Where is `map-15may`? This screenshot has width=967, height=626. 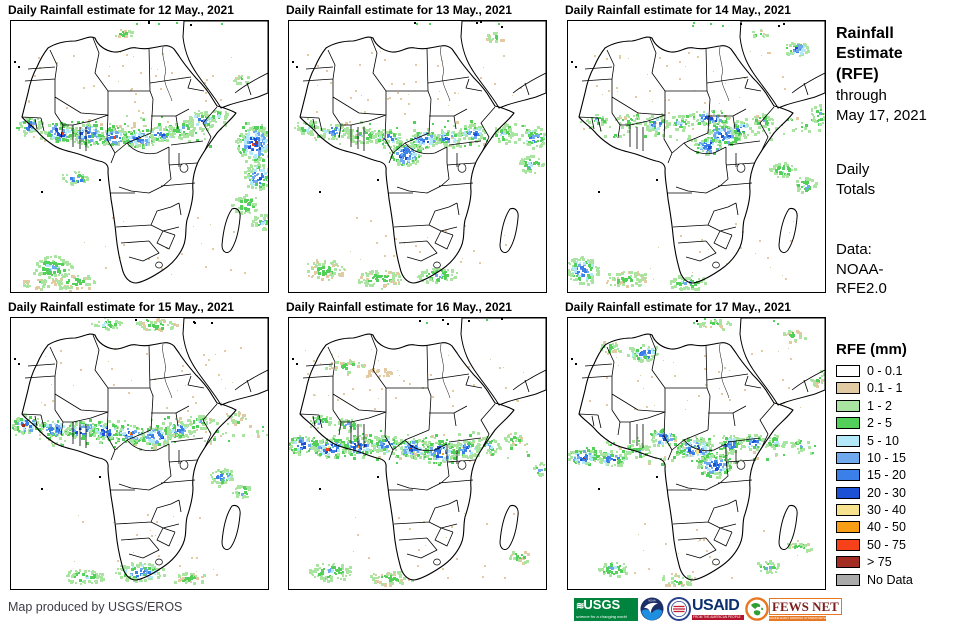 map-15may is located at coordinates (139, 453).